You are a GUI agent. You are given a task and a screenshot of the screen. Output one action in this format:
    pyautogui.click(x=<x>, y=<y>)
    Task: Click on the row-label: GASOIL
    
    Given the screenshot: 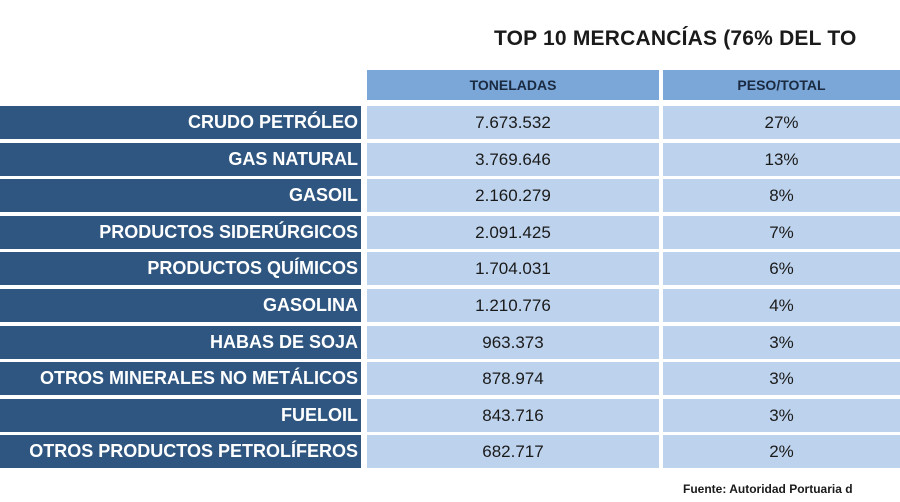 What is the action you would take?
    pyautogui.click(x=180, y=195)
    